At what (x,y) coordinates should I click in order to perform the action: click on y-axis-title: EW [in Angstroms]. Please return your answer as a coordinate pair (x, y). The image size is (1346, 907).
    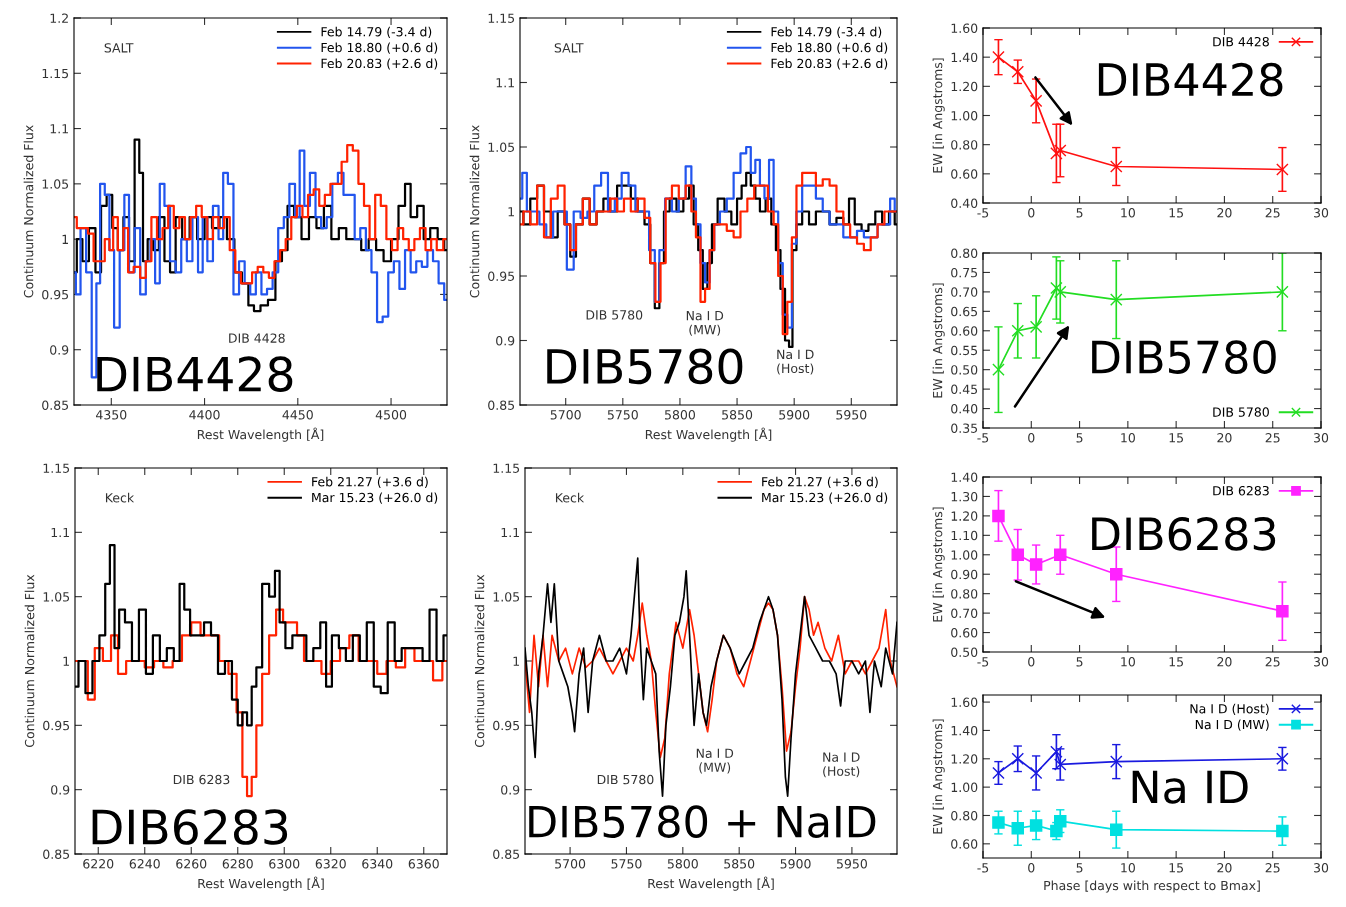
    Looking at the image, I should click on (938, 776).